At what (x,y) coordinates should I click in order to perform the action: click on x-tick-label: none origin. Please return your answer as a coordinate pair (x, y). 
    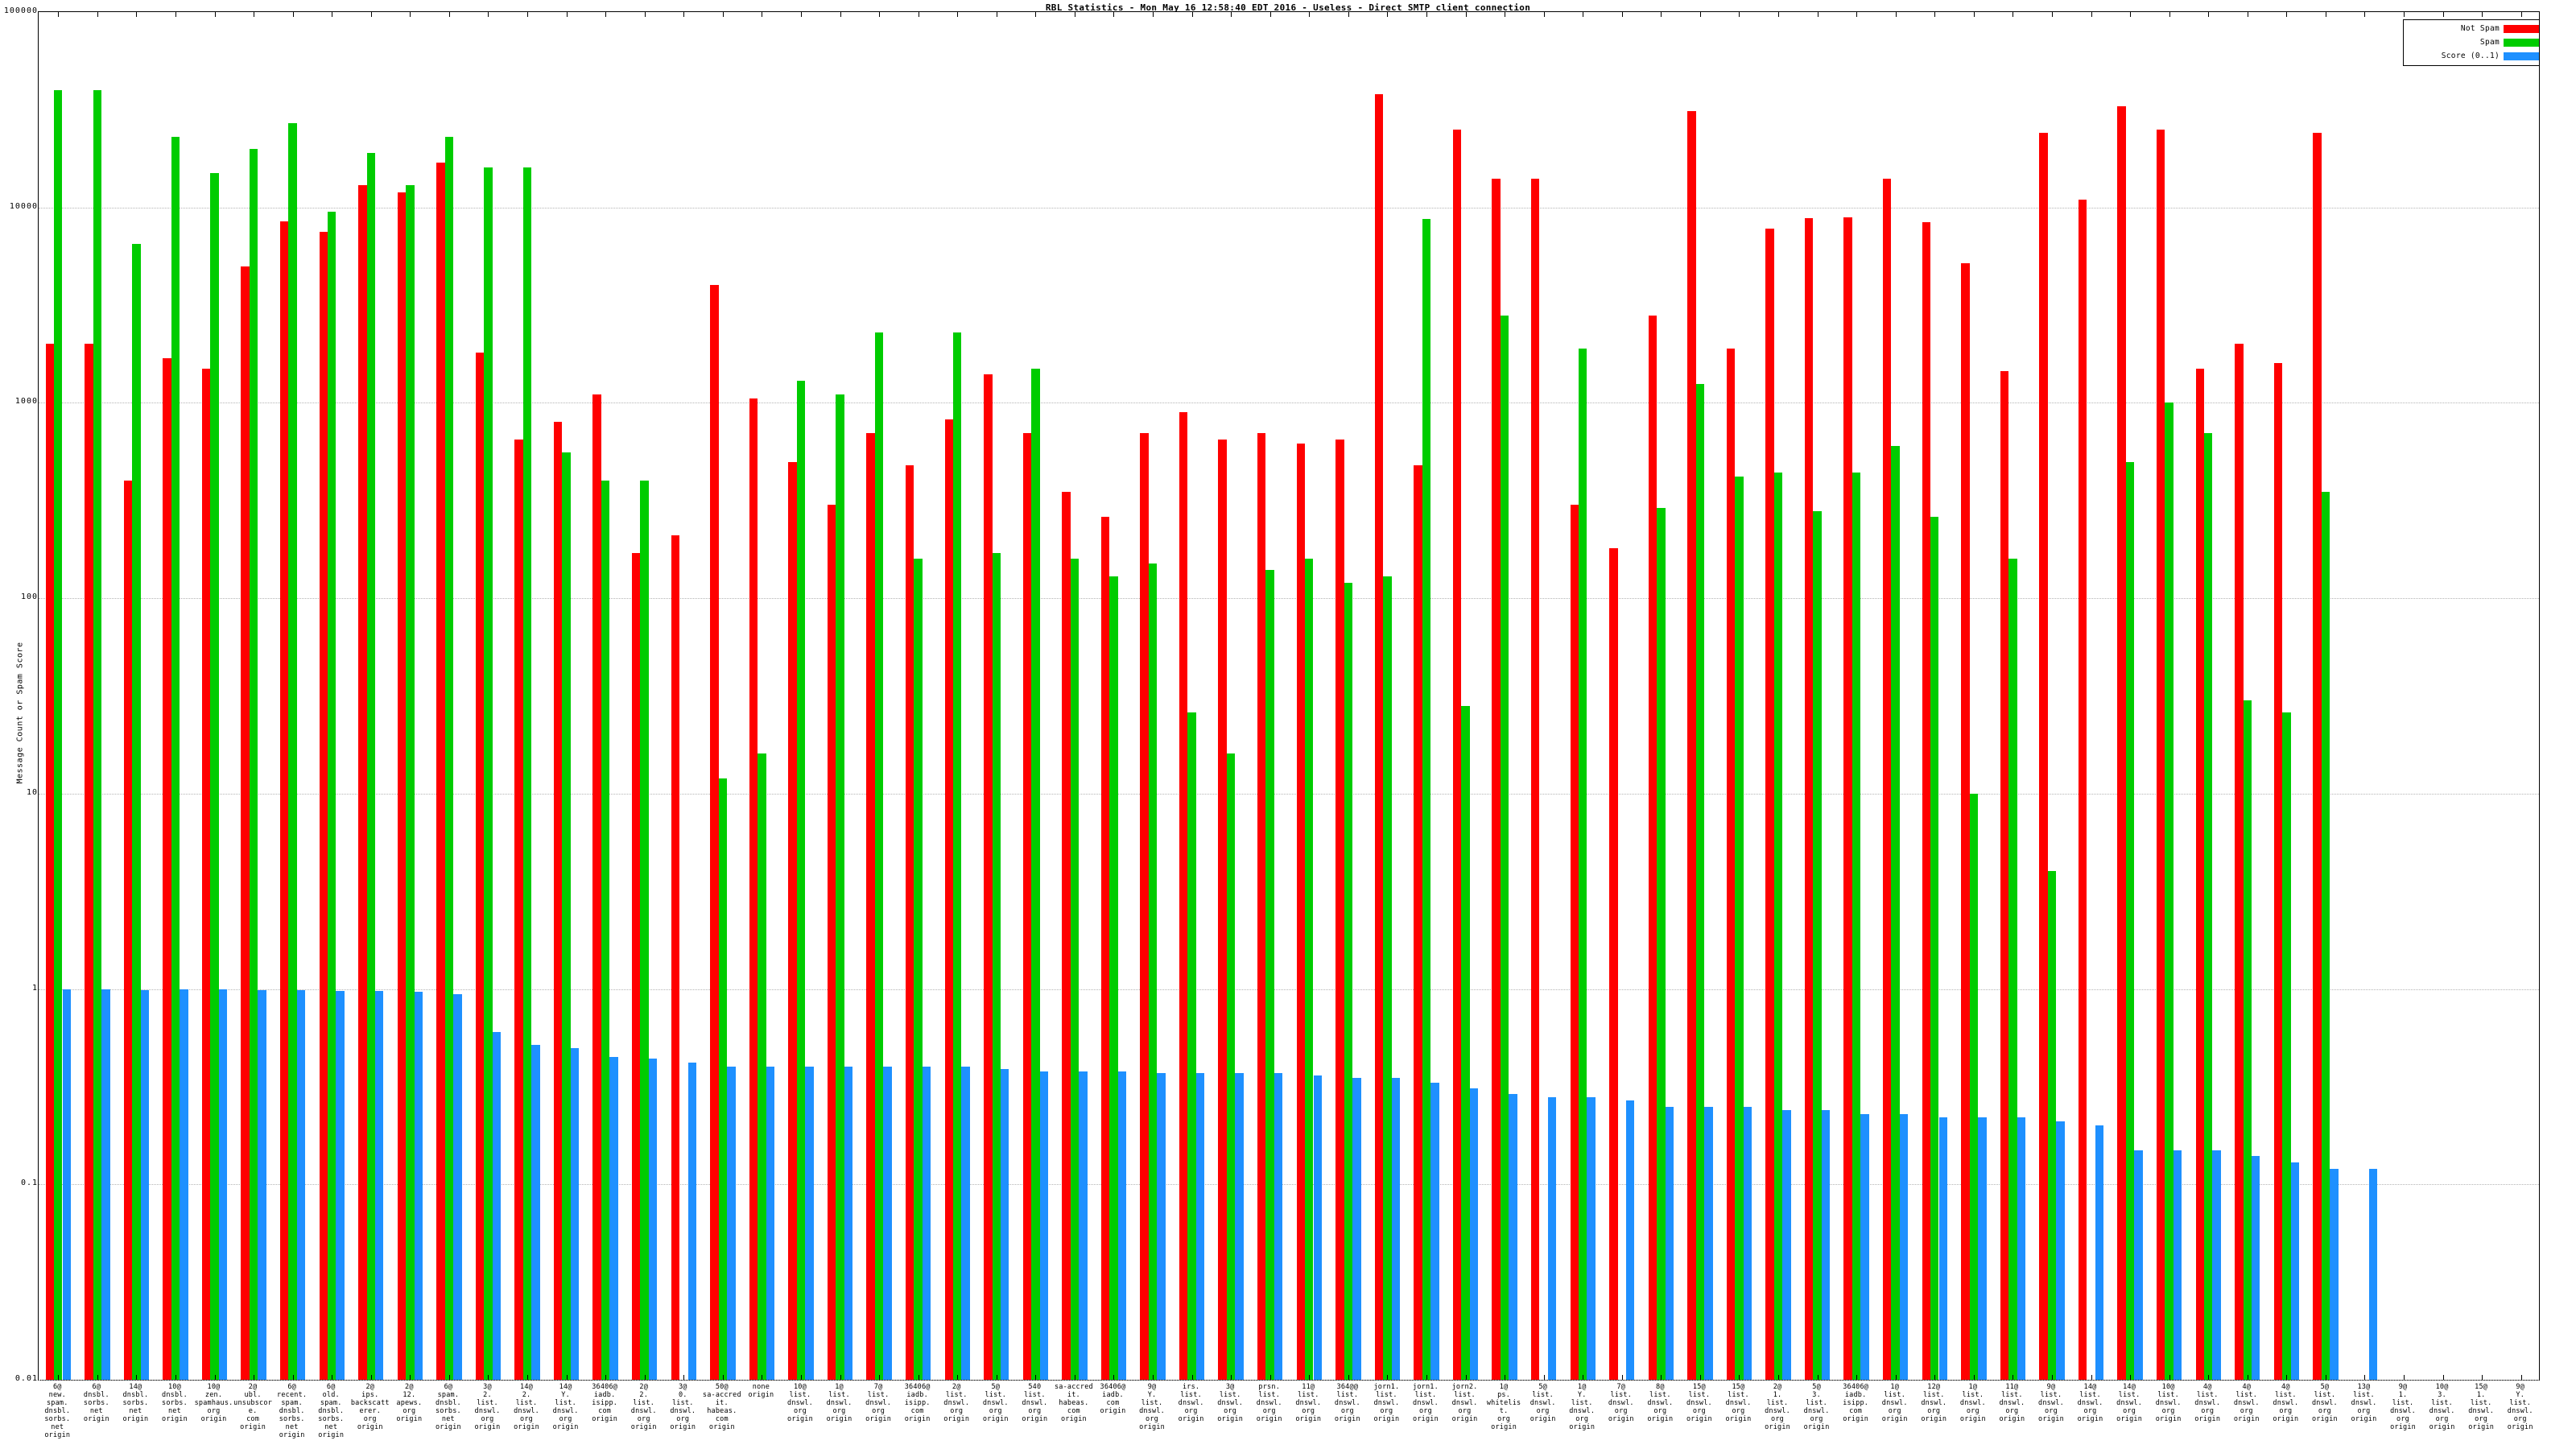
    Looking at the image, I should click on (761, 1391).